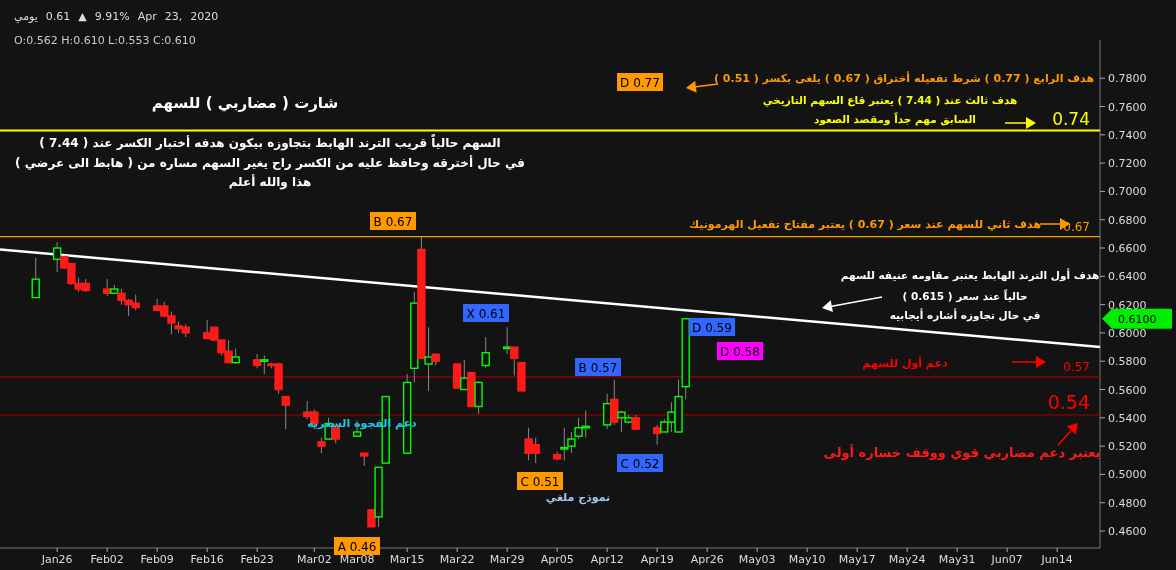 This screenshot has width=1176, height=570. Describe the element at coordinates (357, 559) in the screenshot. I see `x-tick-label: Mar08` at that location.